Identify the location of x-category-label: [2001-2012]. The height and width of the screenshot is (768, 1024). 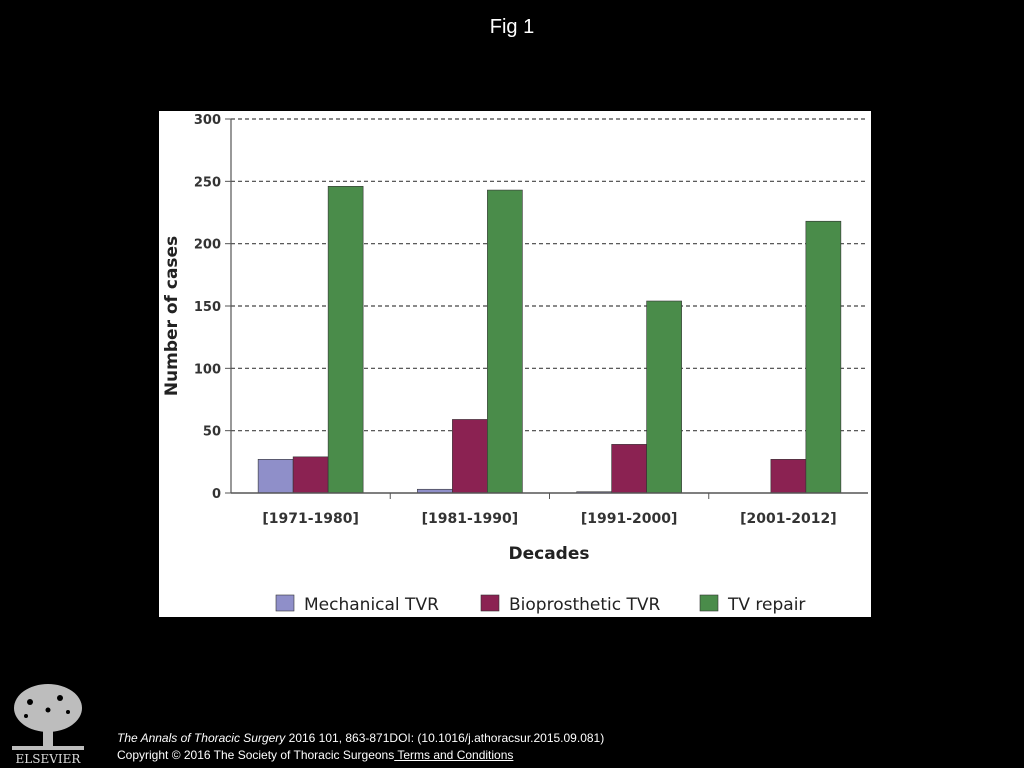
(788, 519).